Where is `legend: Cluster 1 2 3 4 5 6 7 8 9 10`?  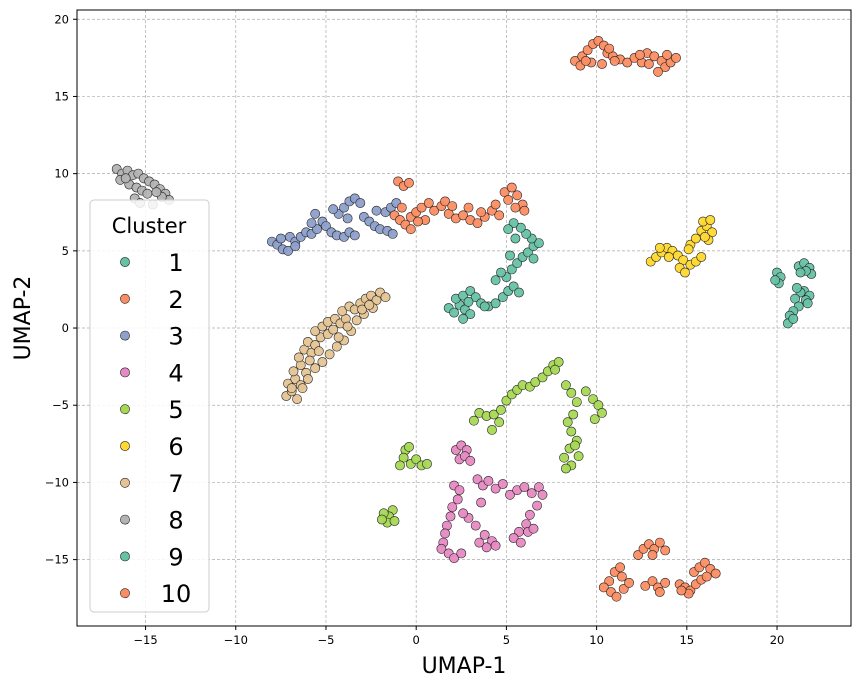
legend: Cluster 1 2 3 4 5 6 7 8 9 10 is located at coordinates (149, 406).